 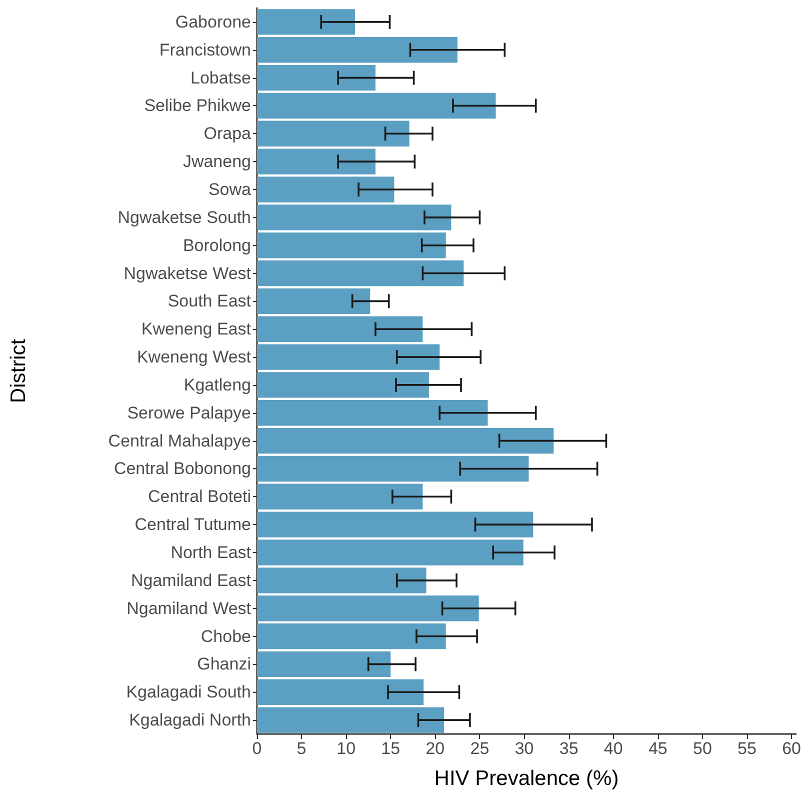 What do you see at coordinates (211, 552) in the screenshot?
I see `y-tick-label: North East` at bounding box center [211, 552].